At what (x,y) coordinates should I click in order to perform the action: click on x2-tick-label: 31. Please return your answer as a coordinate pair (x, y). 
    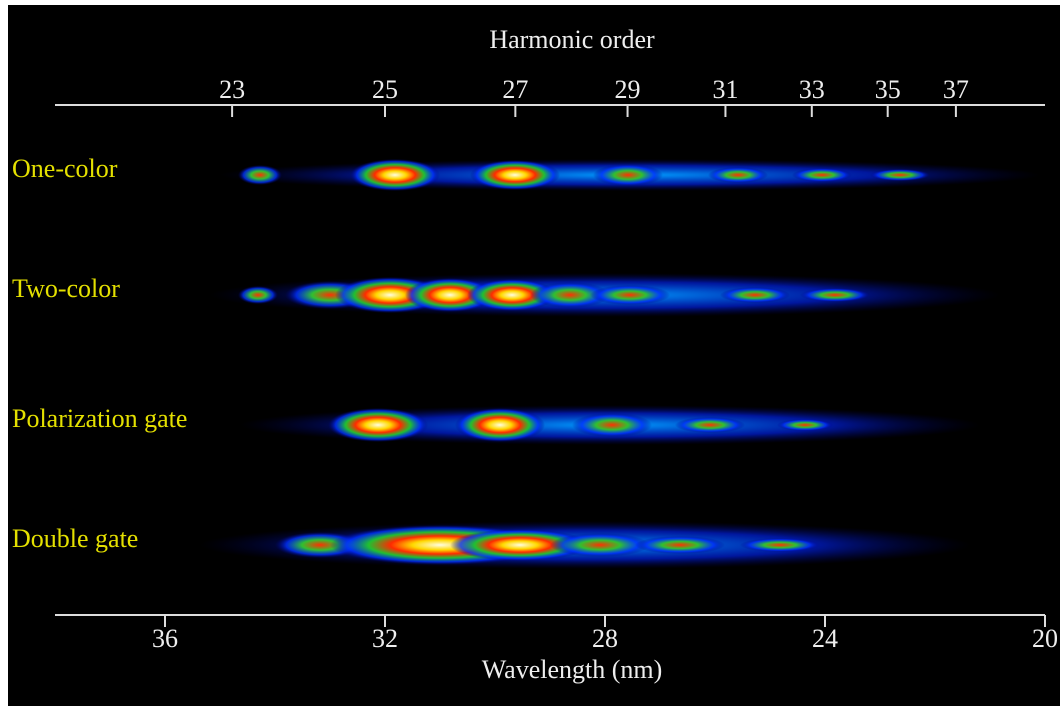
    Looking at the image, I should click on (725, 89).